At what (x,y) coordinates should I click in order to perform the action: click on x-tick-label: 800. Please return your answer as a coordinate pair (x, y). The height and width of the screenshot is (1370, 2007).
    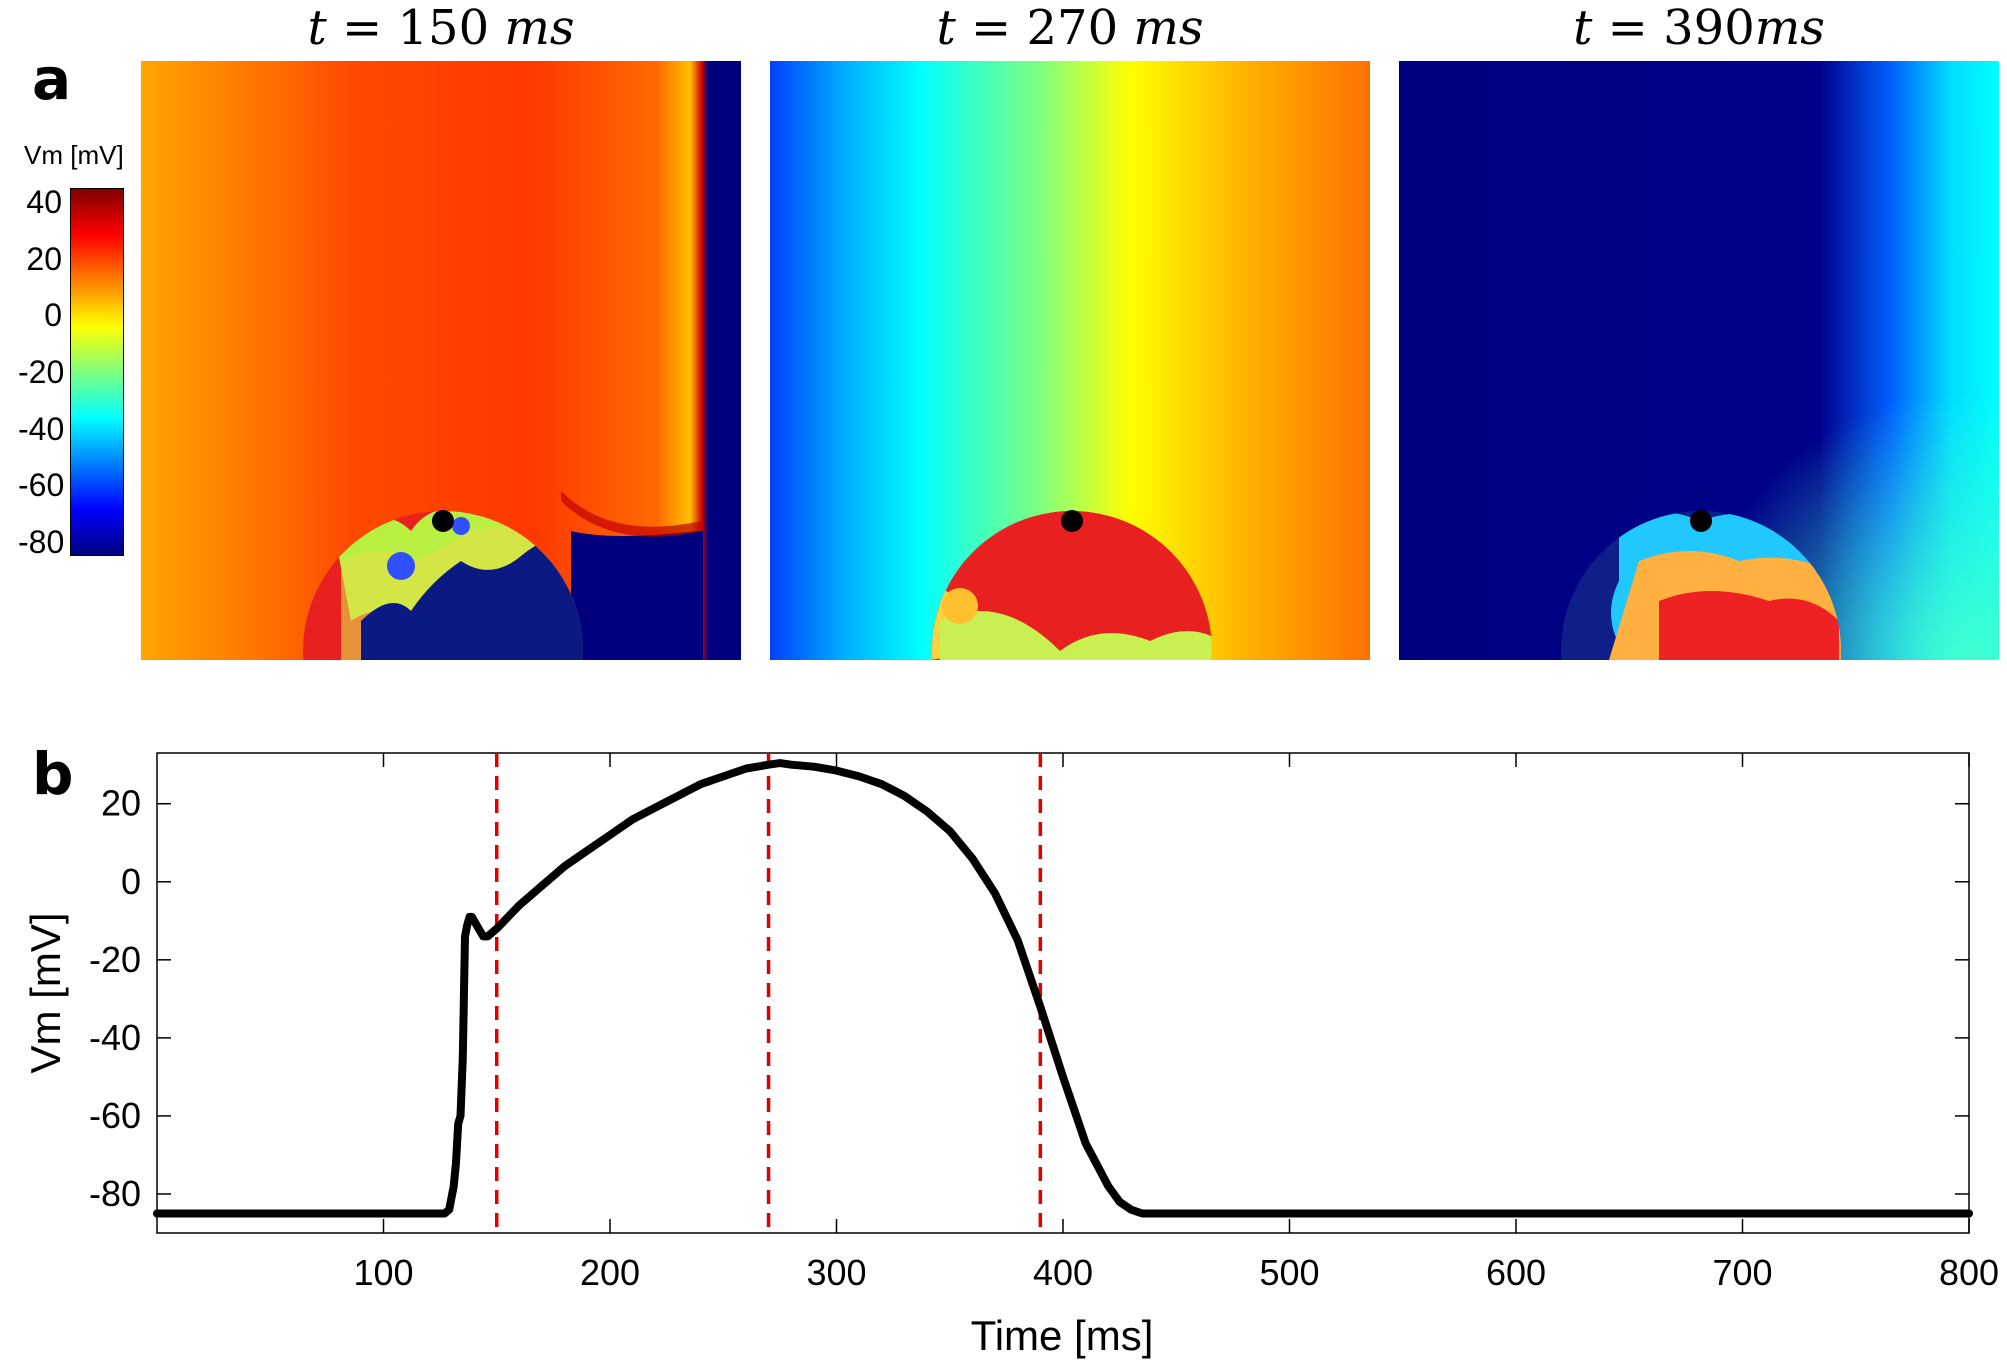
    Looking at the image, I should click on (1969, 1272).